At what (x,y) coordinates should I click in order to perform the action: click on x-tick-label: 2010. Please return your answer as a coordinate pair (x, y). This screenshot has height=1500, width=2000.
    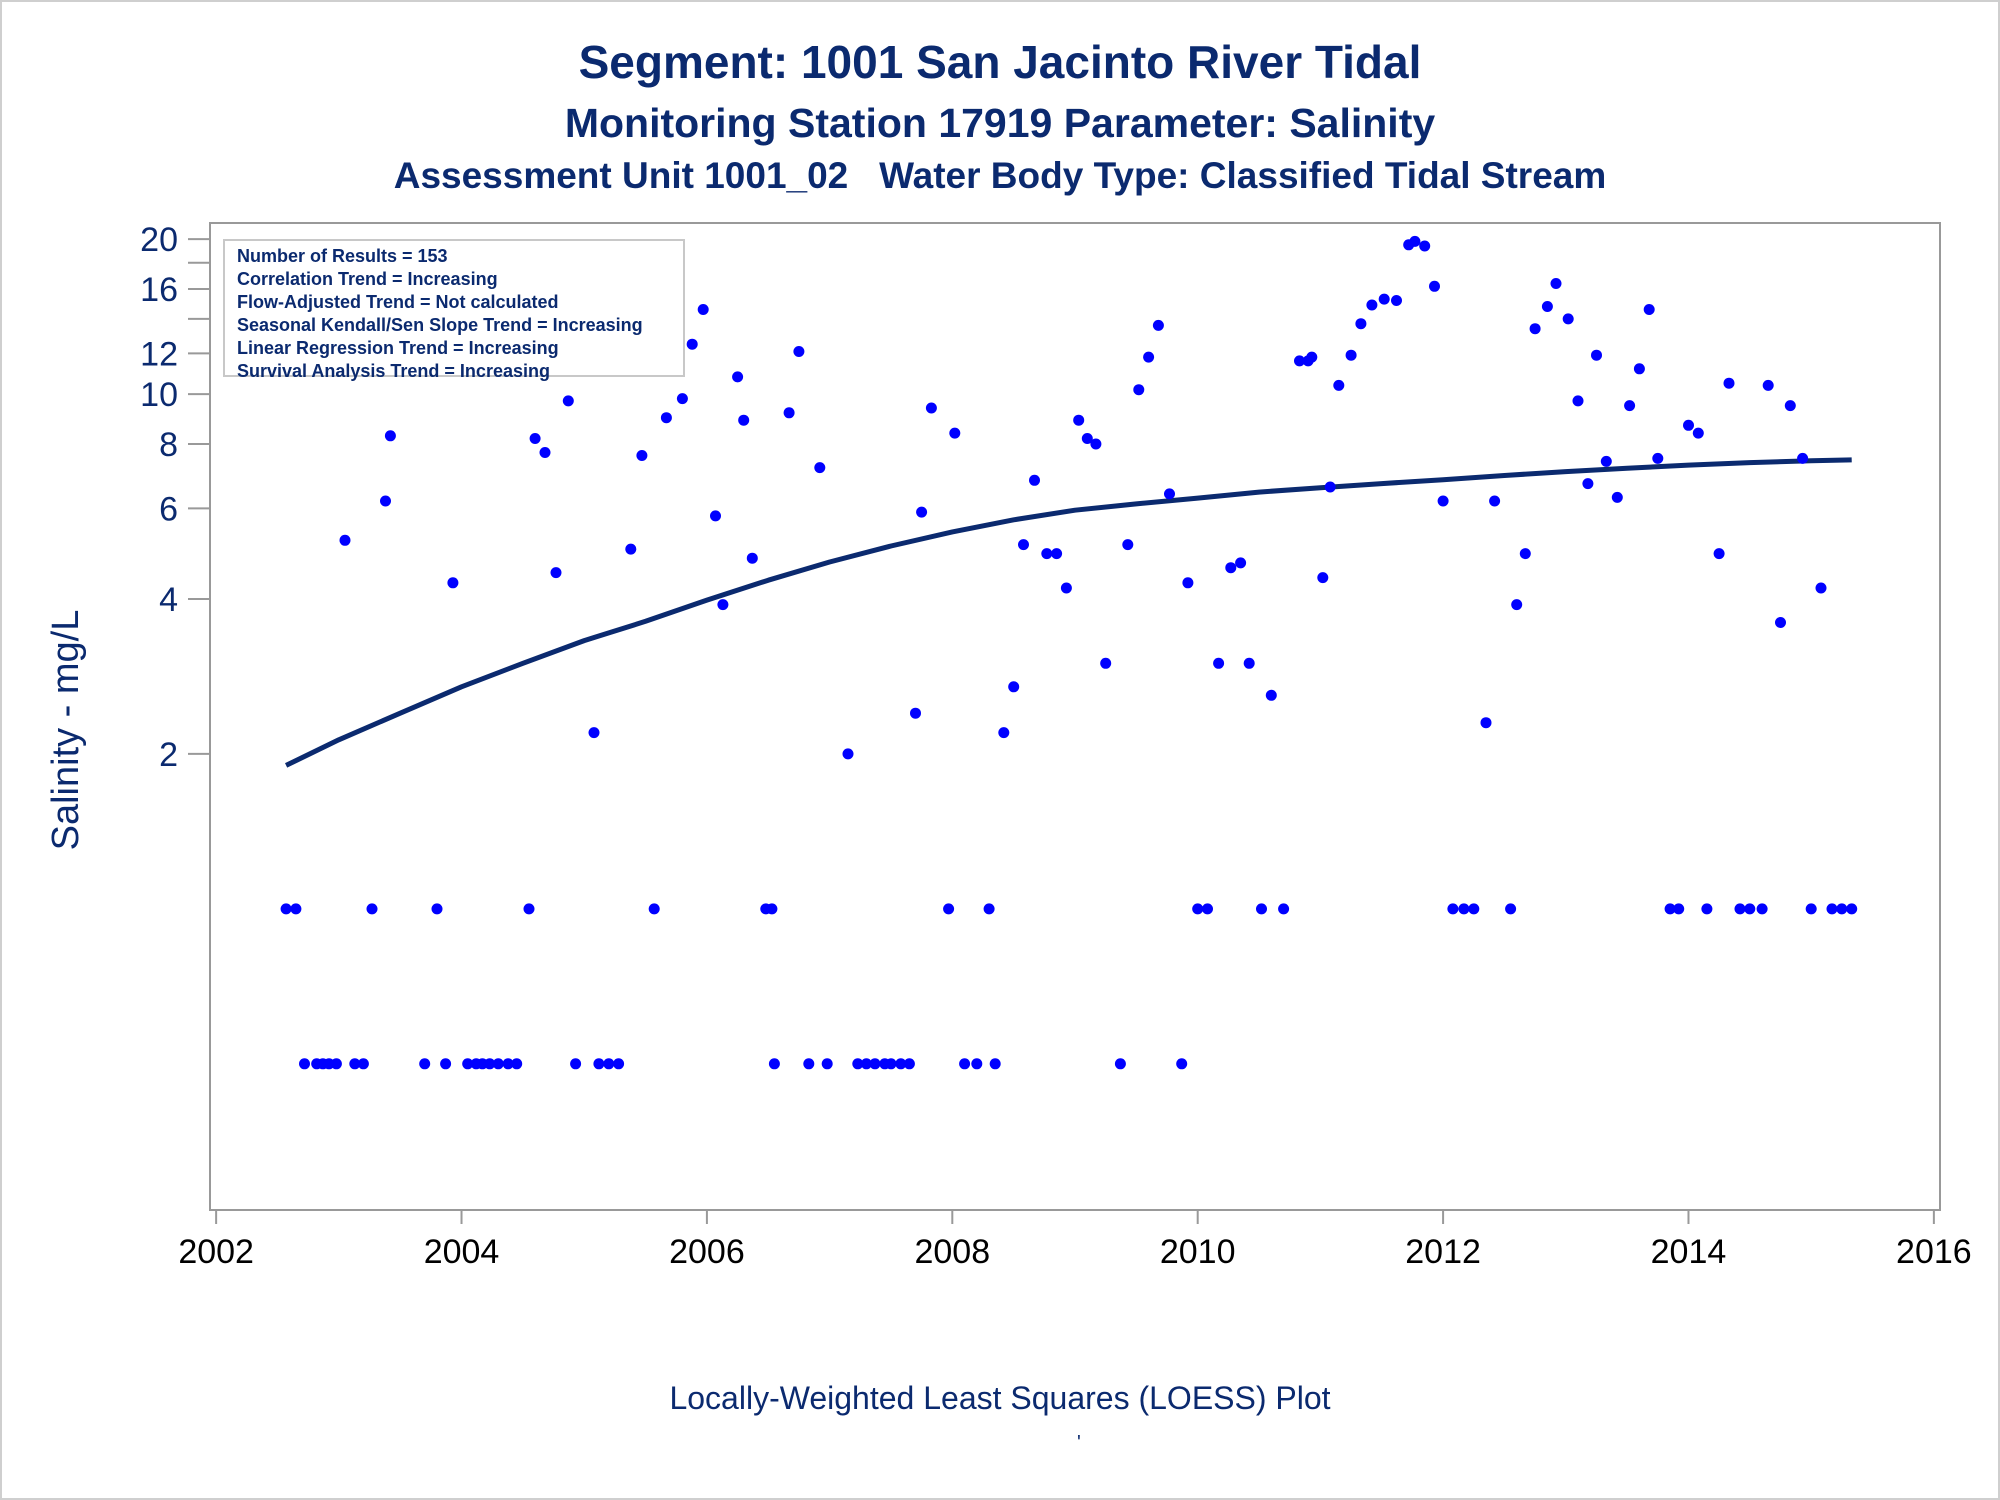
    Looking at the image, I should click on (1198, 1252).